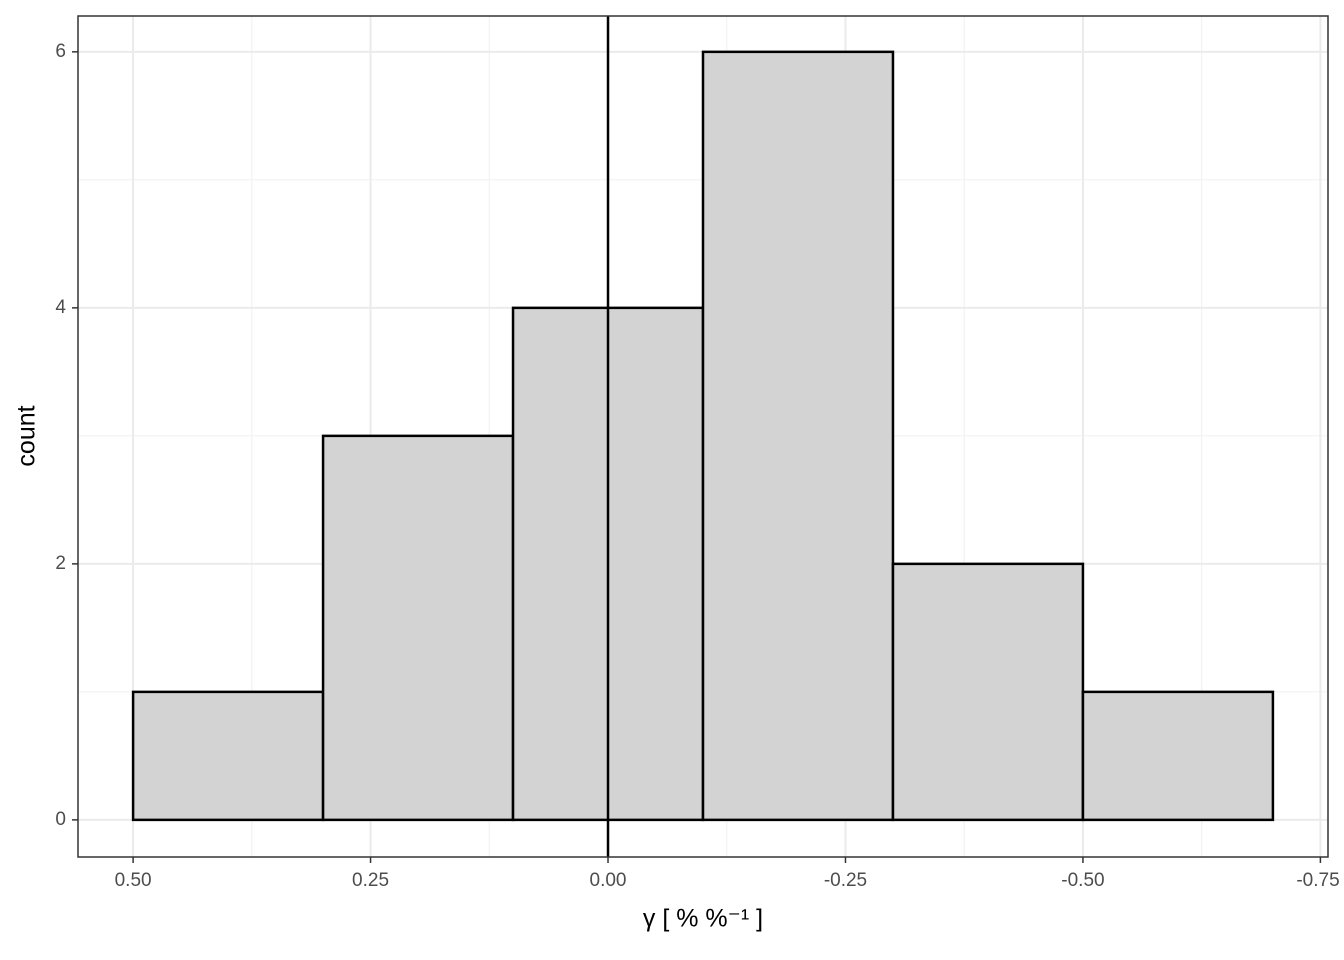 The height and width of the screenshot is (960, 1344). What do you see at coordinates (1317, 880) in the screenshot?
I see `x-tick-label: -0.75` at bounding box center [1317, 880].